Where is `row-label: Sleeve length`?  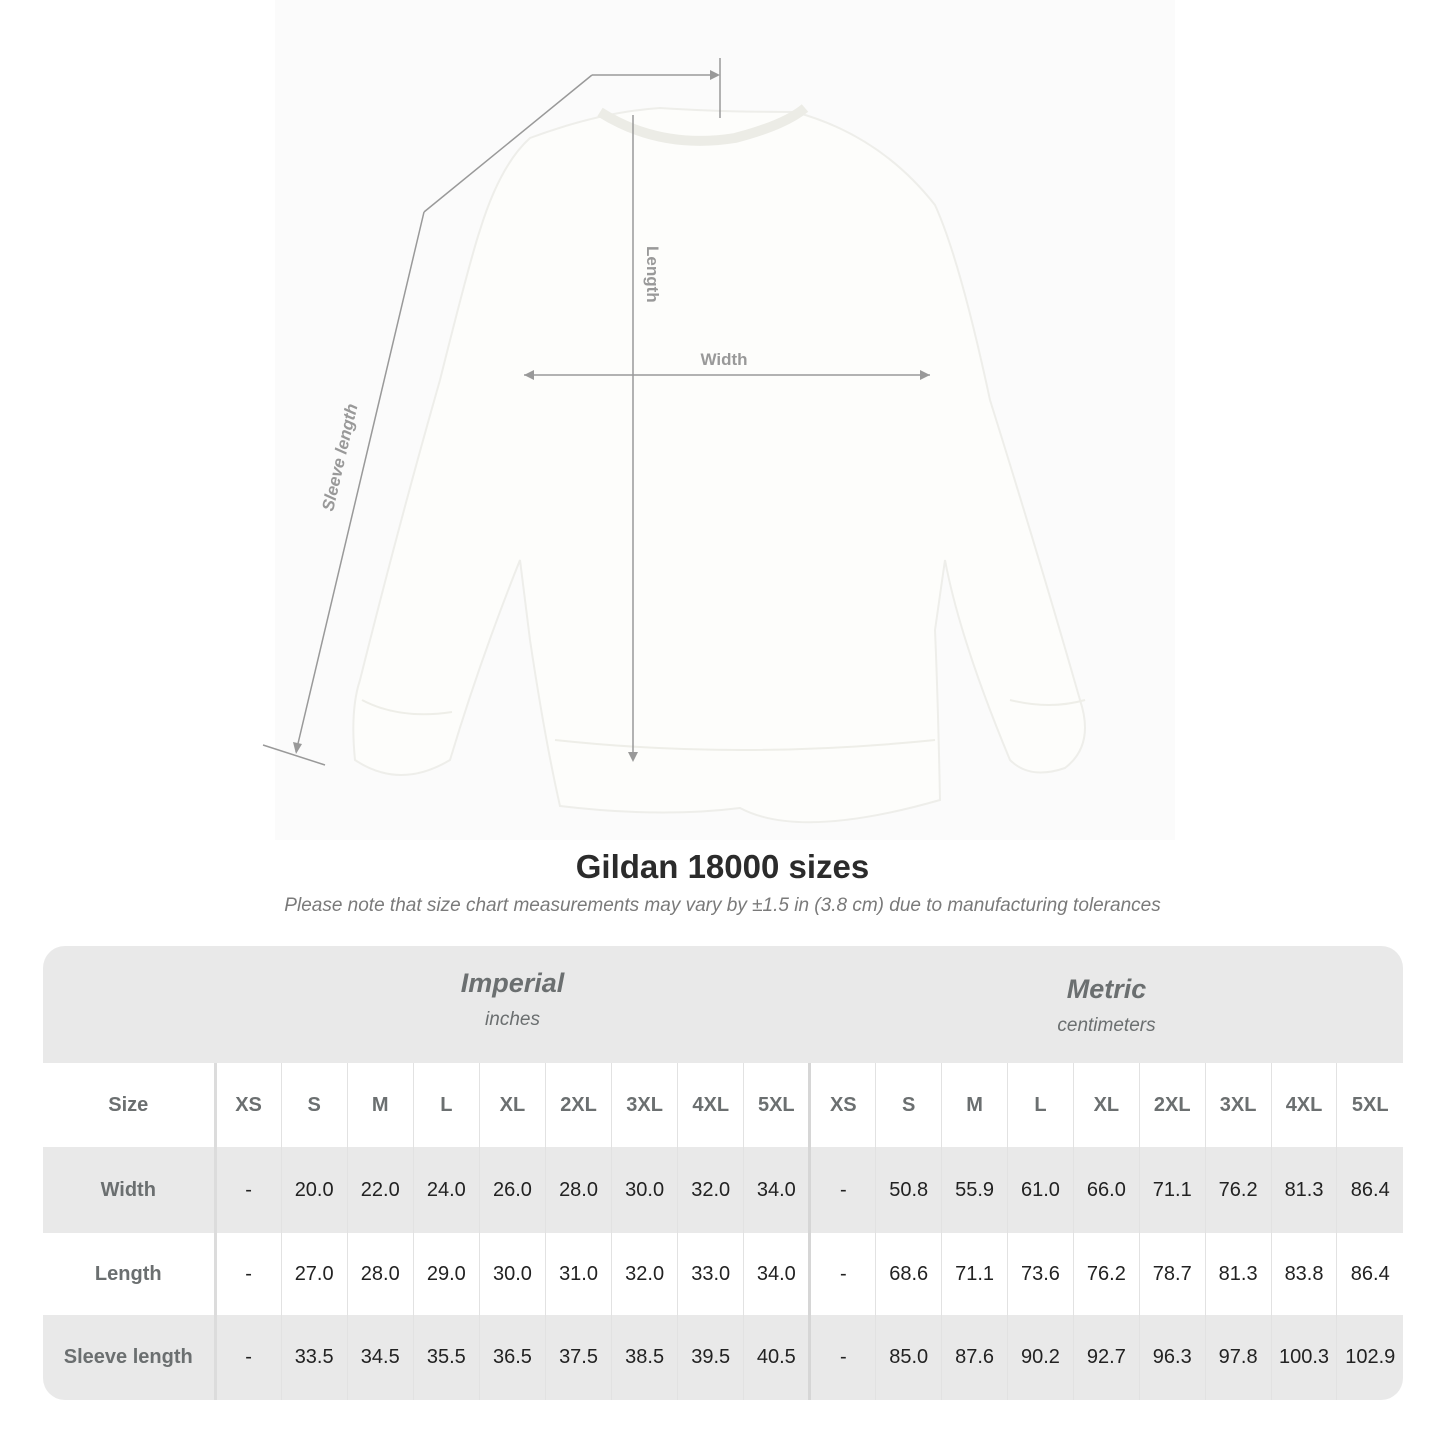
row-label: Sleeve length is located at coordinates (130, 1357).